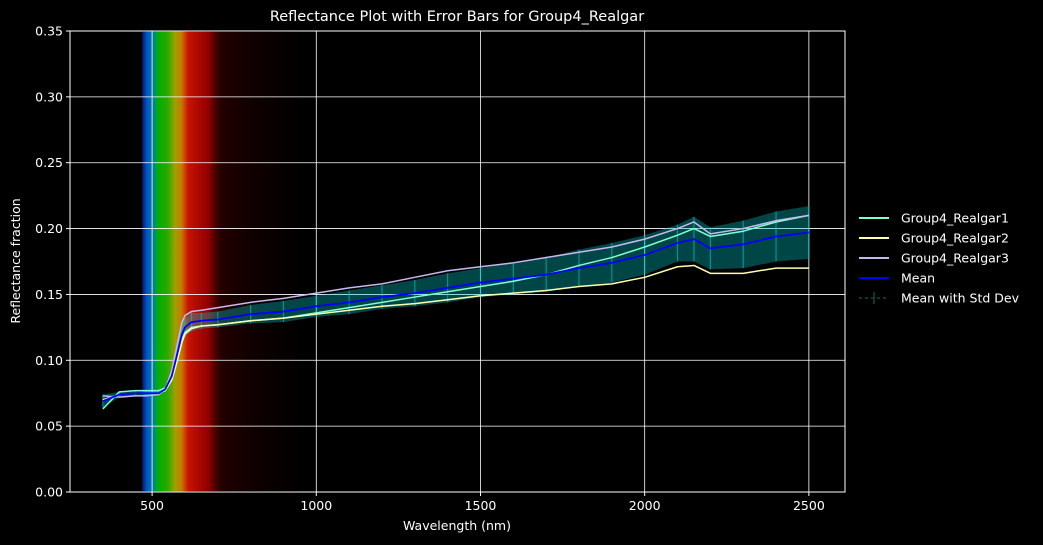 The height and width of the screenshot is (545, 1043). What do you see at coordinates (52, 262) in the screenshot?
I see `y-axis-ticks: 0.00 0.05 0.10 0.15 0.20 0.25 0.30 0.35` at bounding box center [52, 262].